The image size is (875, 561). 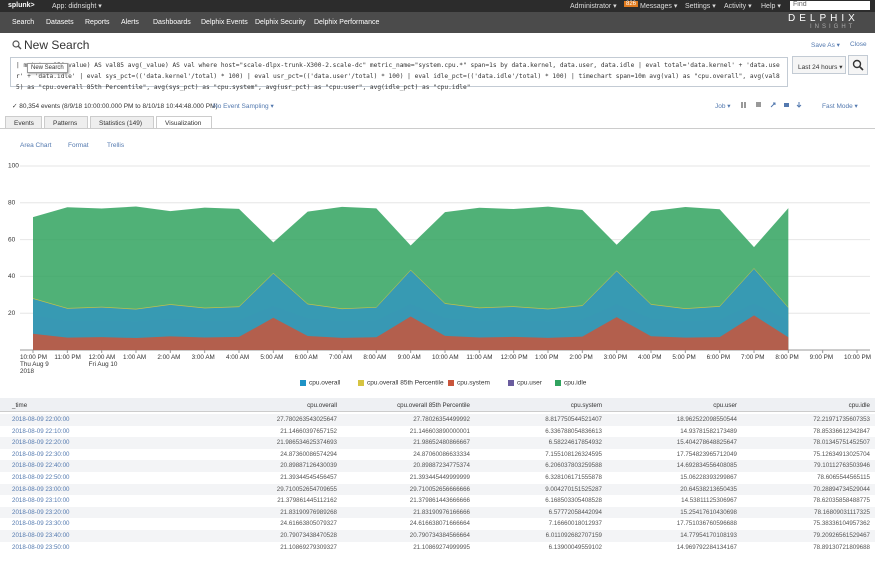 I want to click on table-cell: 20.89887234775374, so click(x=441, y=466).